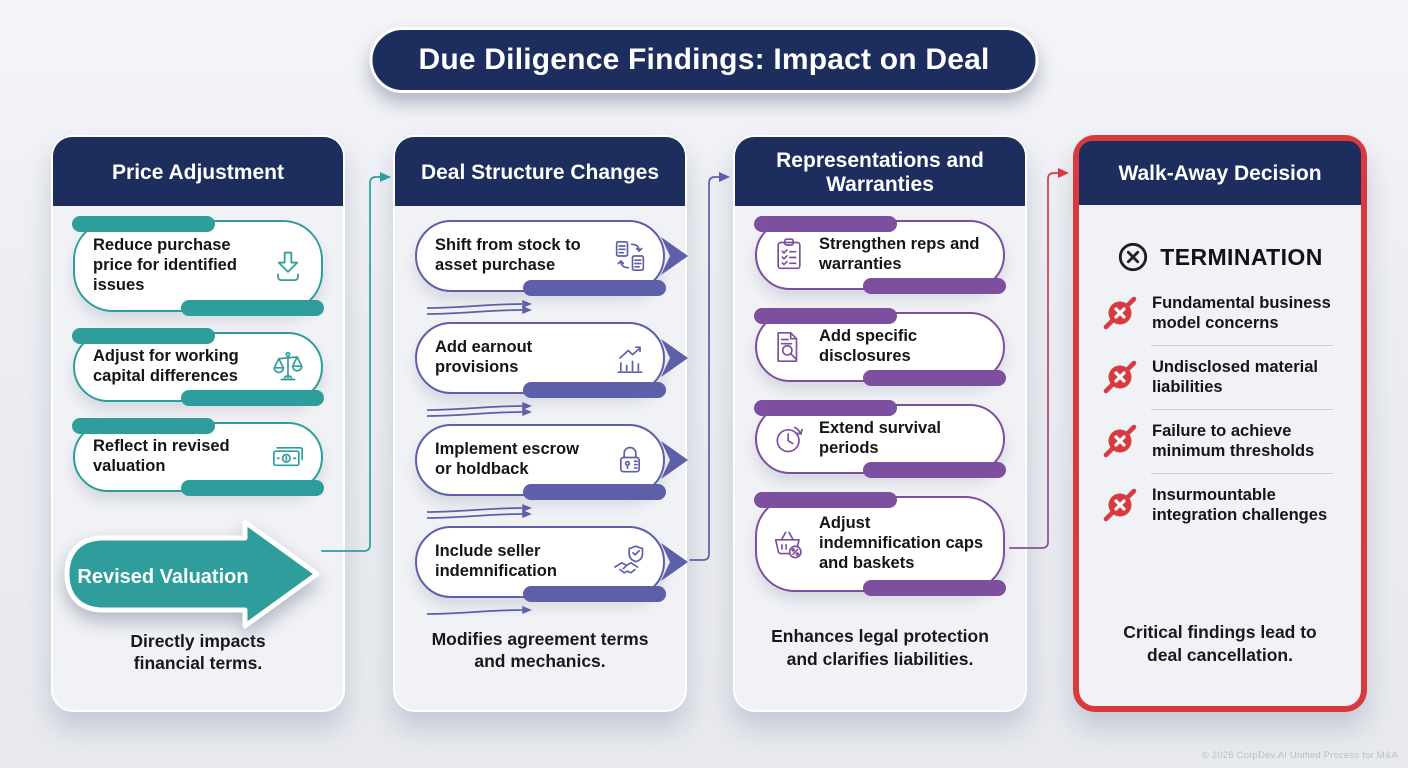 This screenshot has width=1408, height=768. I want to click on revised-valuation-label: Revised Valuation, so click(163, 576).